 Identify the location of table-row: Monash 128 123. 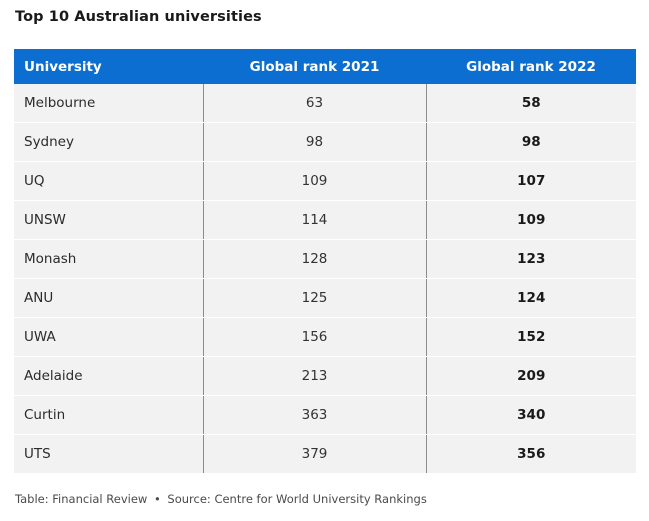
(325, 259).